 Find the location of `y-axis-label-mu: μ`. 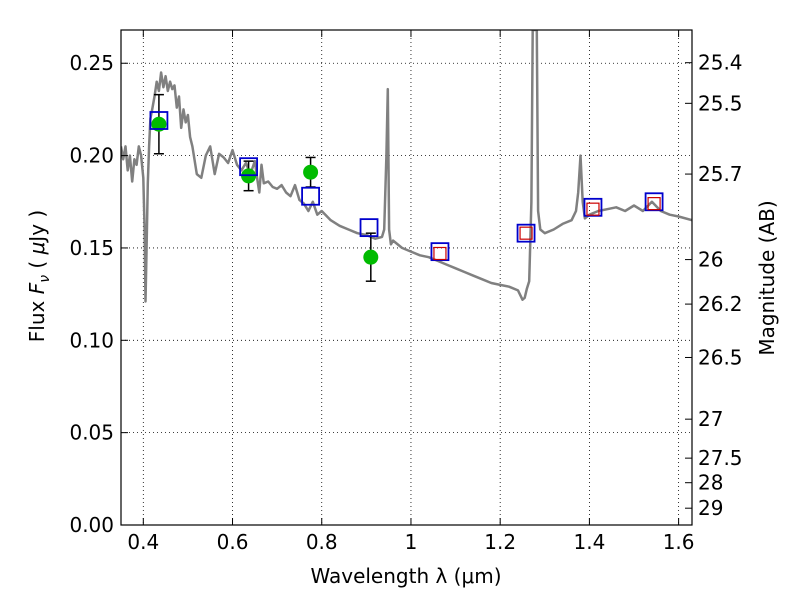

y-axis-label-mu: μ is located at coordinates (37, 249).